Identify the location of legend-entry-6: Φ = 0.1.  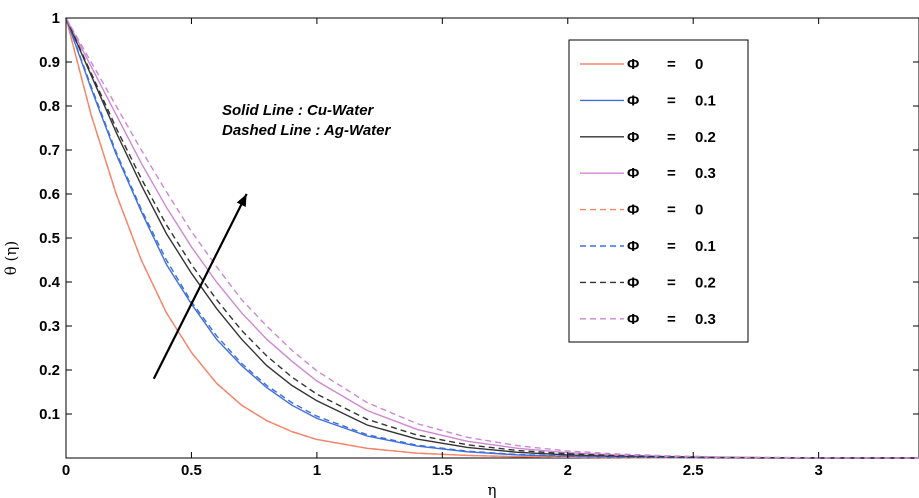
(648, 246).